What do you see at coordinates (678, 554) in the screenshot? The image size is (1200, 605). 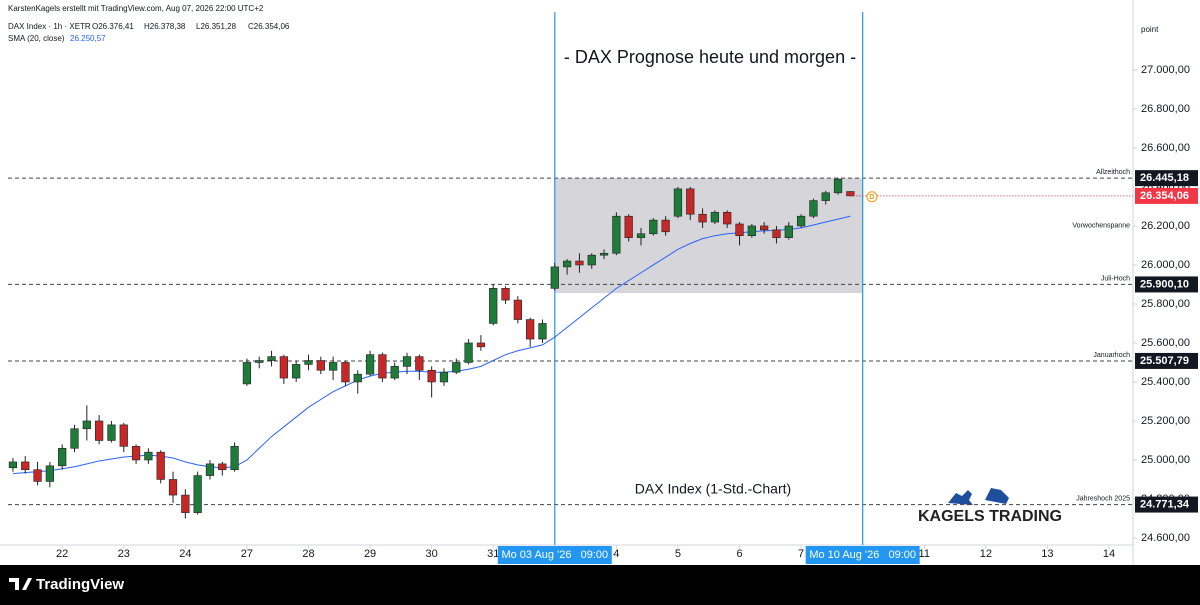 I see `x-tick-label: 5` at bounding box center [678, 554].